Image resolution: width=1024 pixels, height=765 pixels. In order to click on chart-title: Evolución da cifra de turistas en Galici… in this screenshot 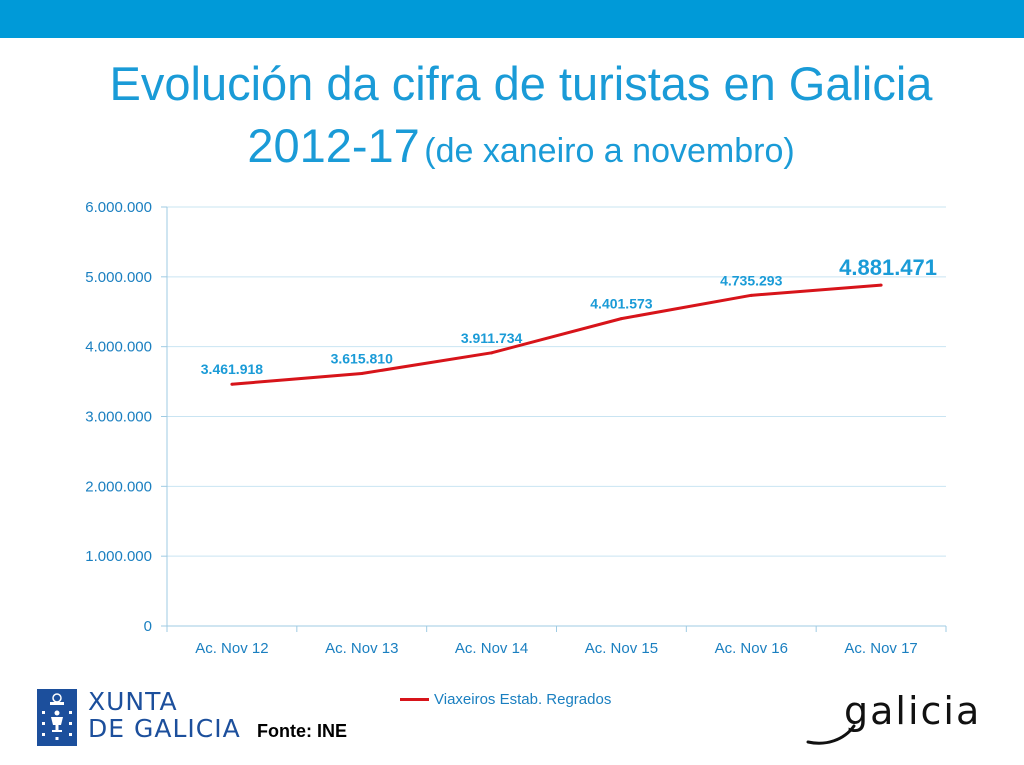, I will do `click(521, 83)`.